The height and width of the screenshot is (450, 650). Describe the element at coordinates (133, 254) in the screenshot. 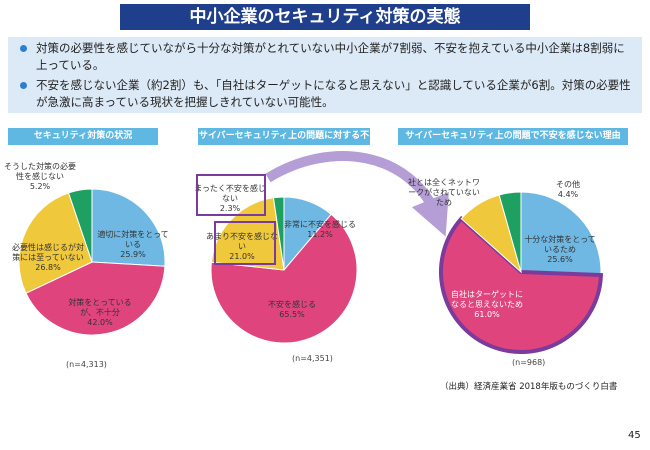

I see `value-label: 25.9%` at that location.